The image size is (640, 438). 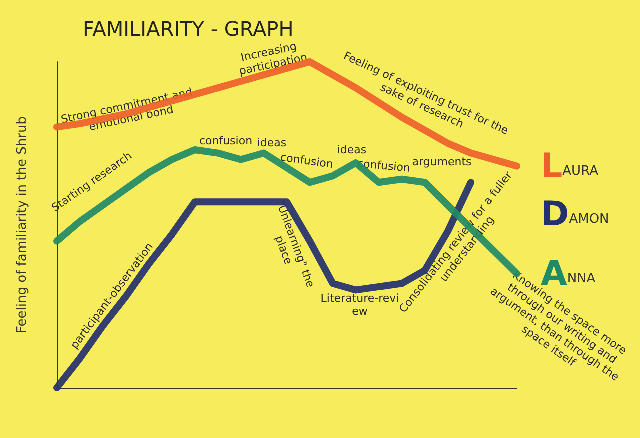 I want to click on chart-title: FAMILIARITY - GRAPH, so click(x=188, y=29).